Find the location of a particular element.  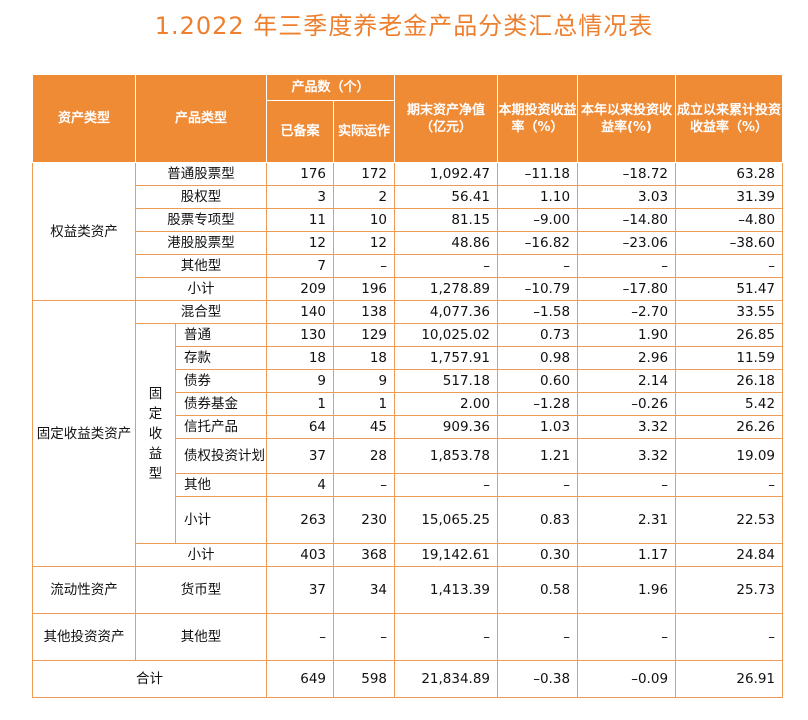

cell-cum: 26.91 is located at coordinates (729, 679).